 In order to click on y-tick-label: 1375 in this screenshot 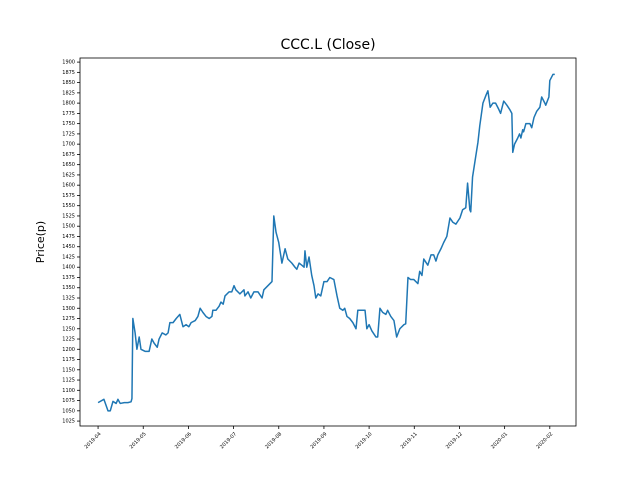, I will do `click(68, 278)`.